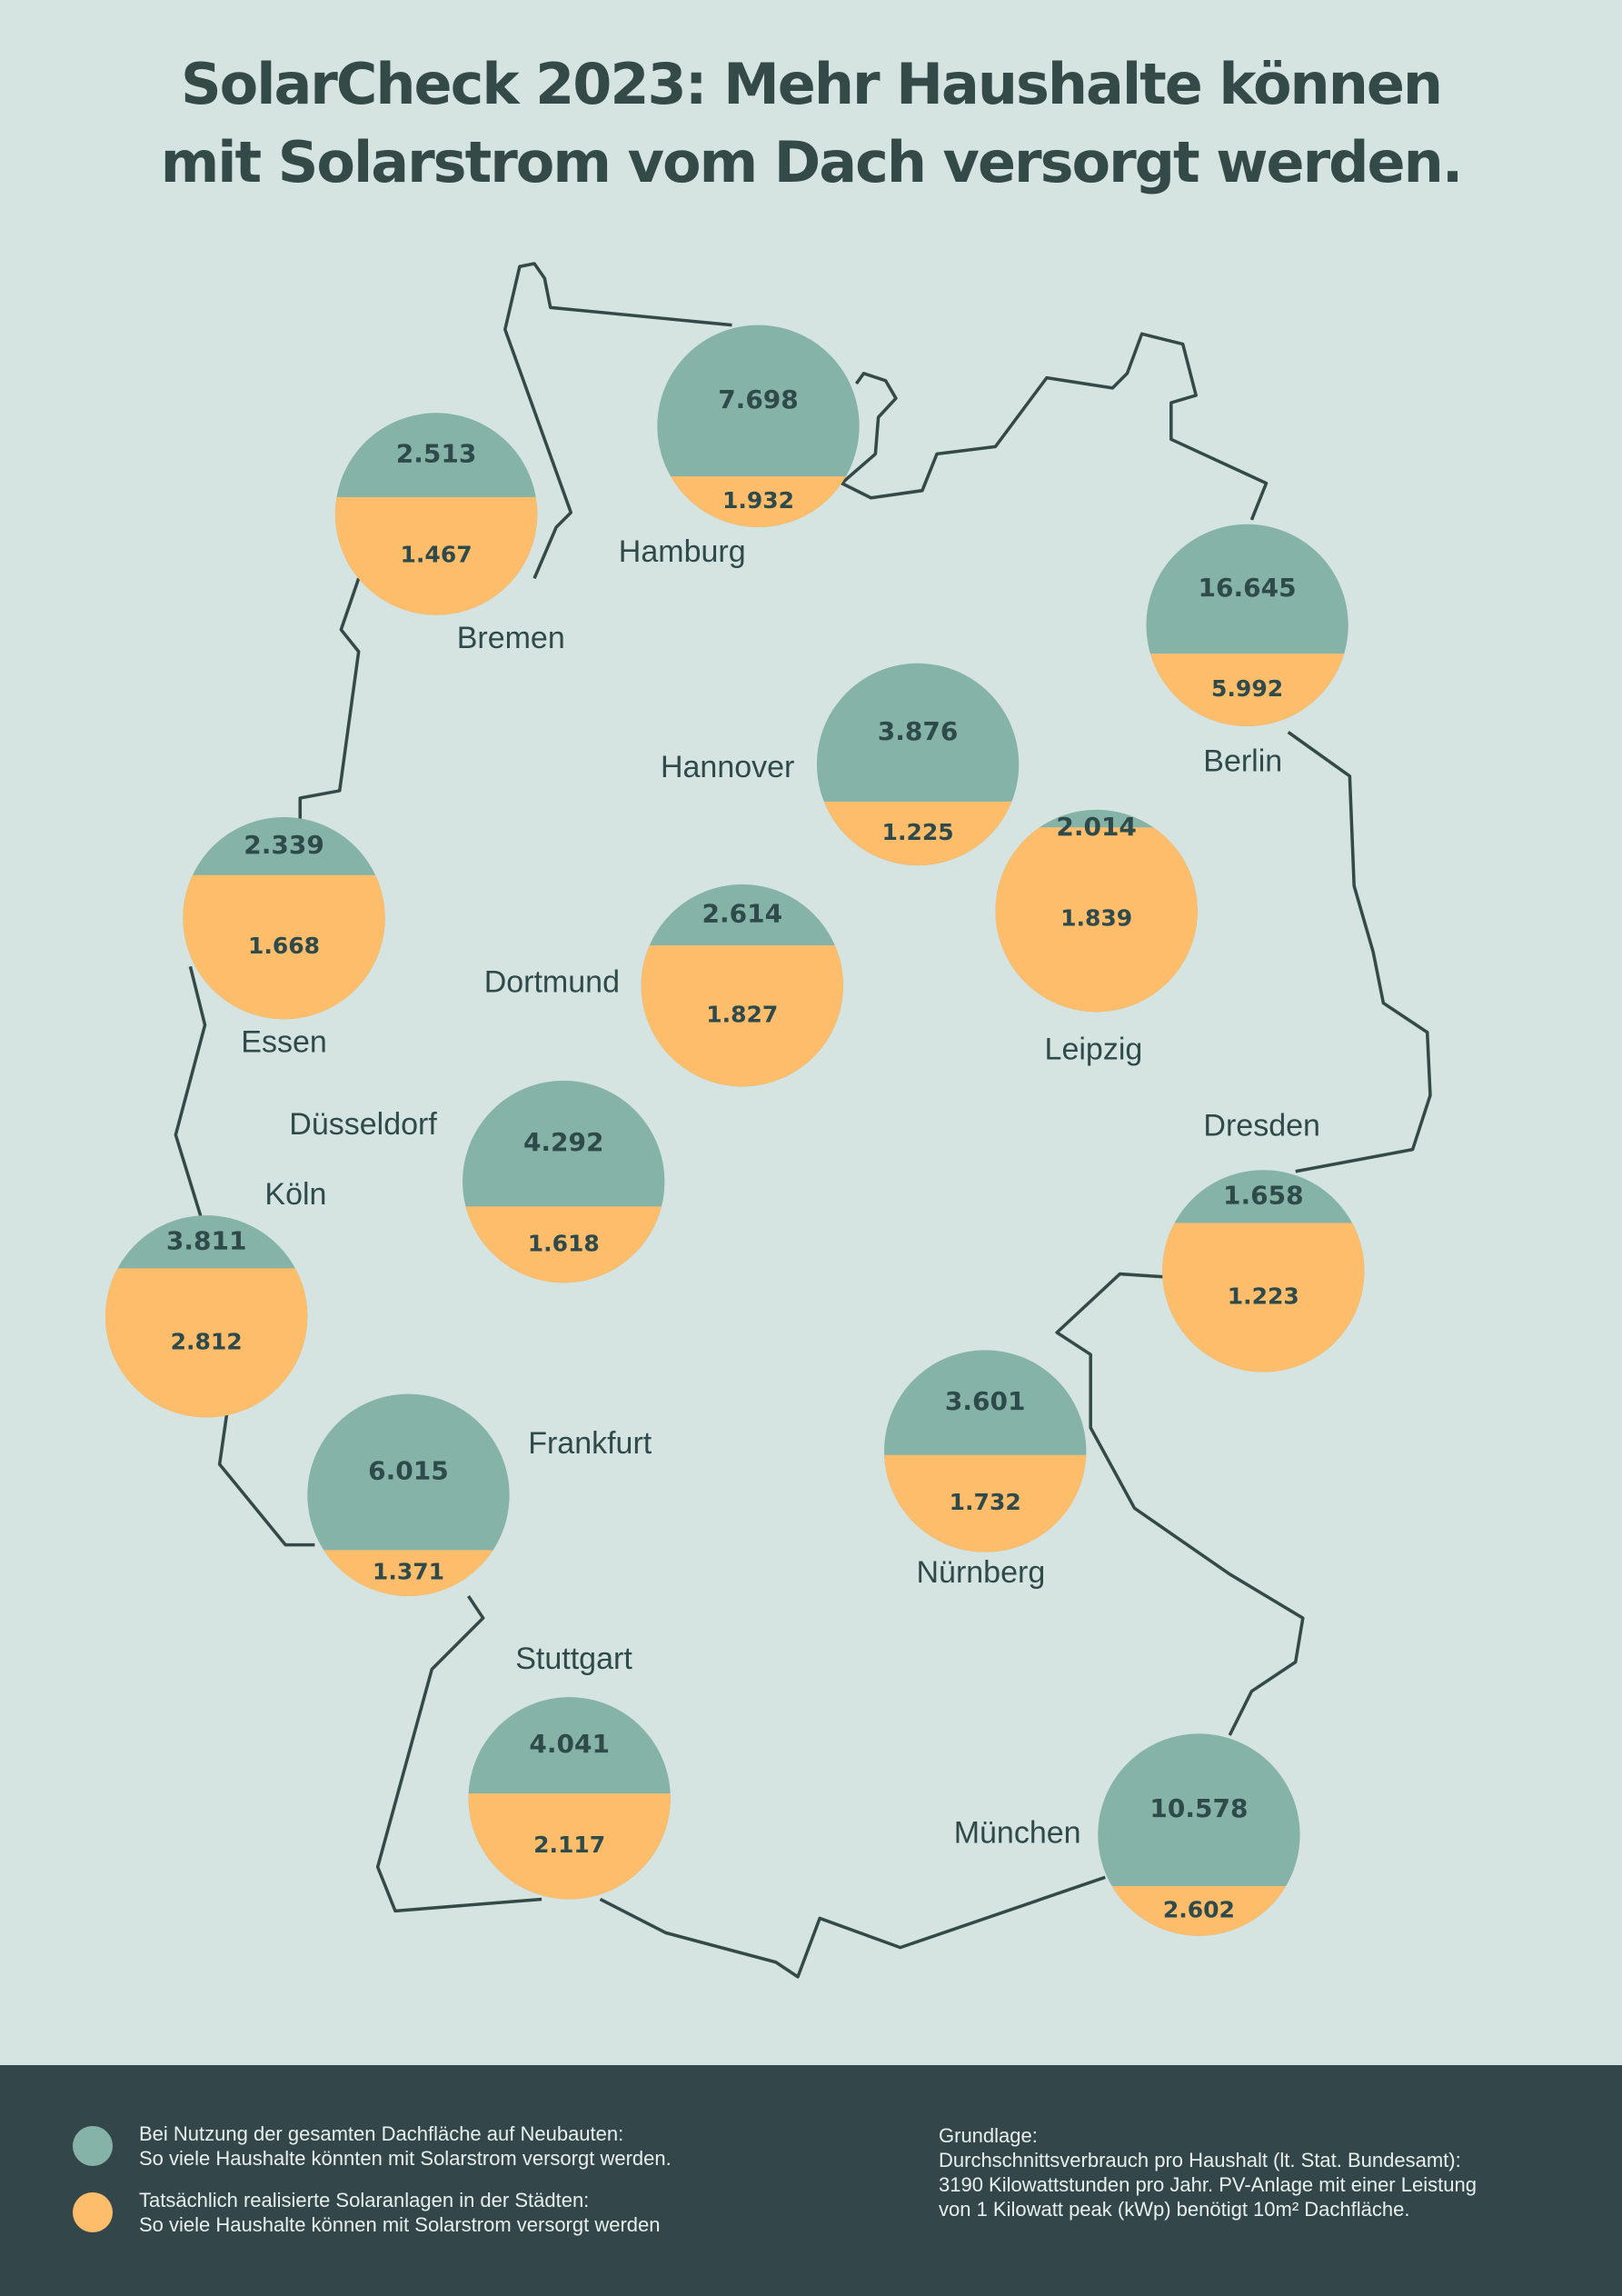 The height and width of the screenshot is (2296, 1622). What do you see at coordinates (1263, 1195) in the screenshot?
I see `potential-label: 1.658` at bounding box center [1263, 1195].